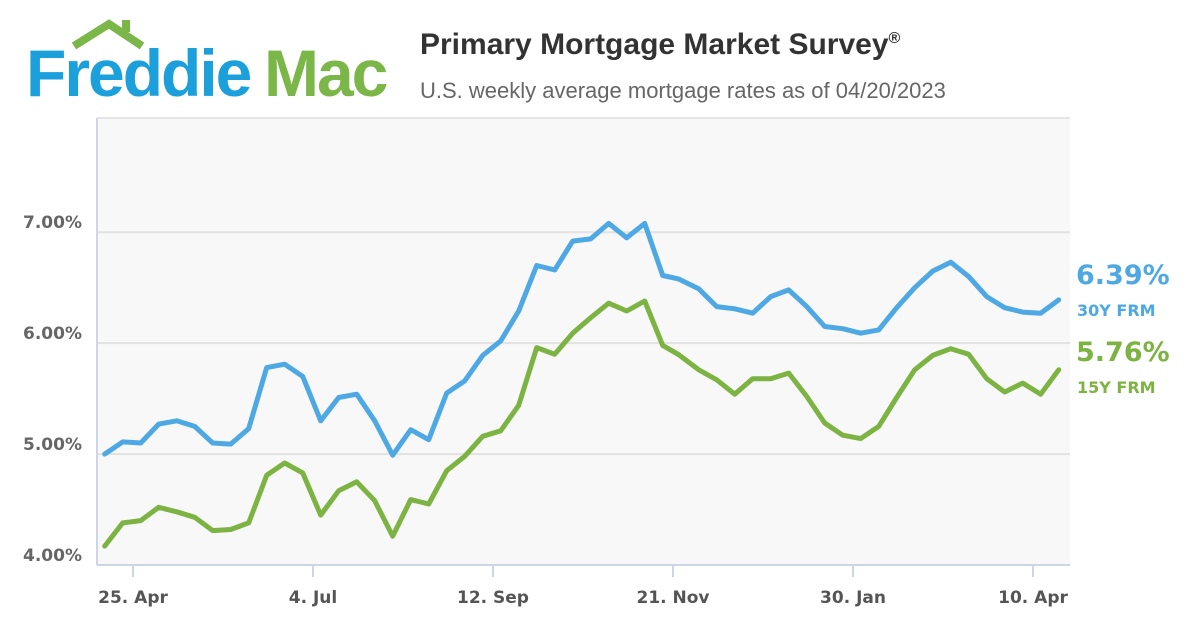 This screenshot has height=630, width=1200. Describe the element at coordinates (108, 34) in the screenshot. I see `house-roof-icon` at that location.